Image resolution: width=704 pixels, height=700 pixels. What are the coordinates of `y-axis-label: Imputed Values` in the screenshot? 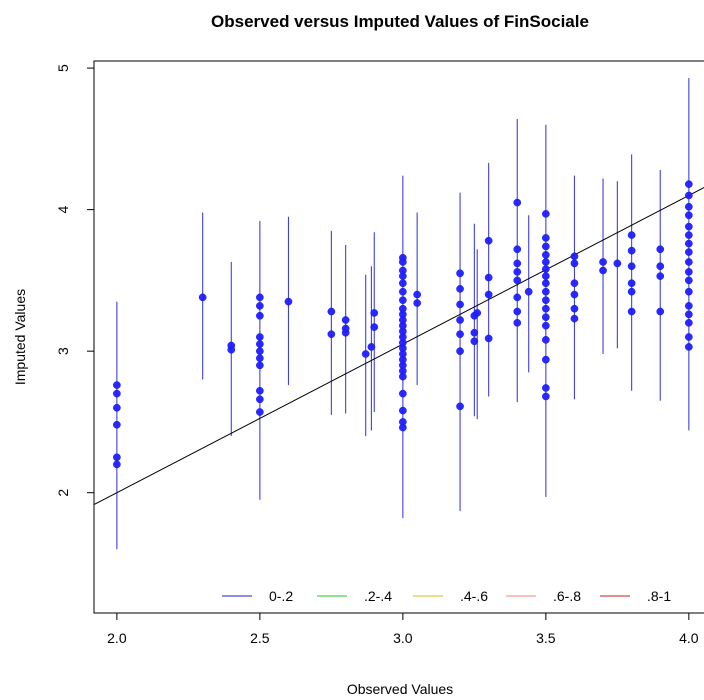 It's located at (20, 337).